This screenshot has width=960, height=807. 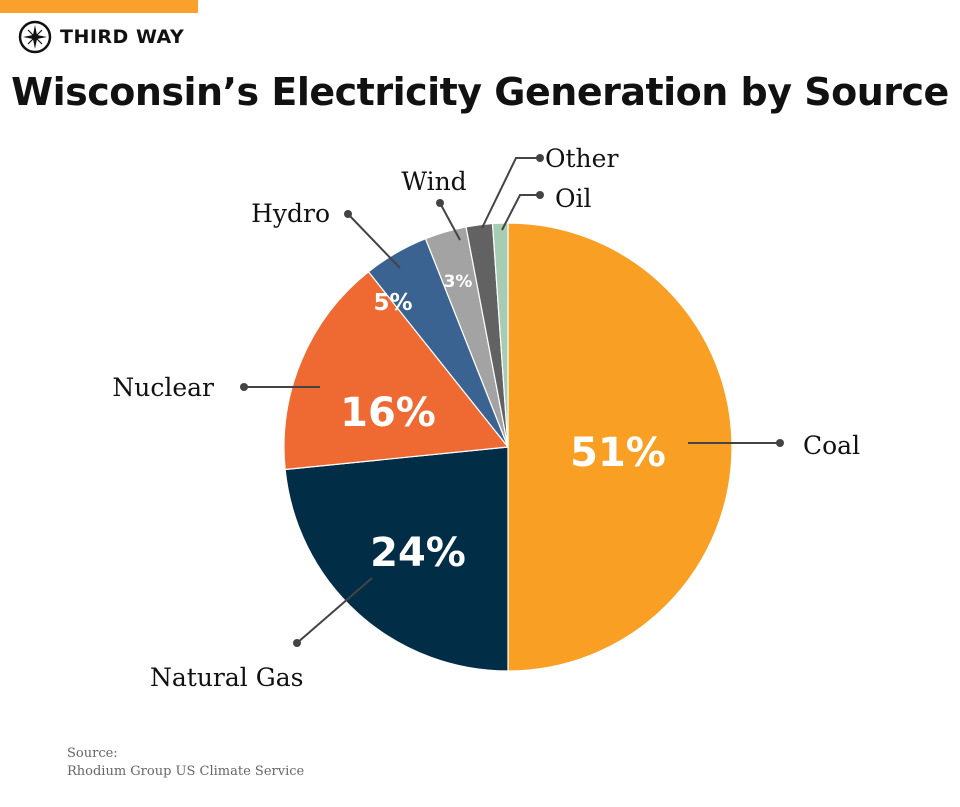 What do you see at coordinates (290, 213) in the screenshot?
I see `slice-name-hydro: Hydro` at bounding box center [290, 213].